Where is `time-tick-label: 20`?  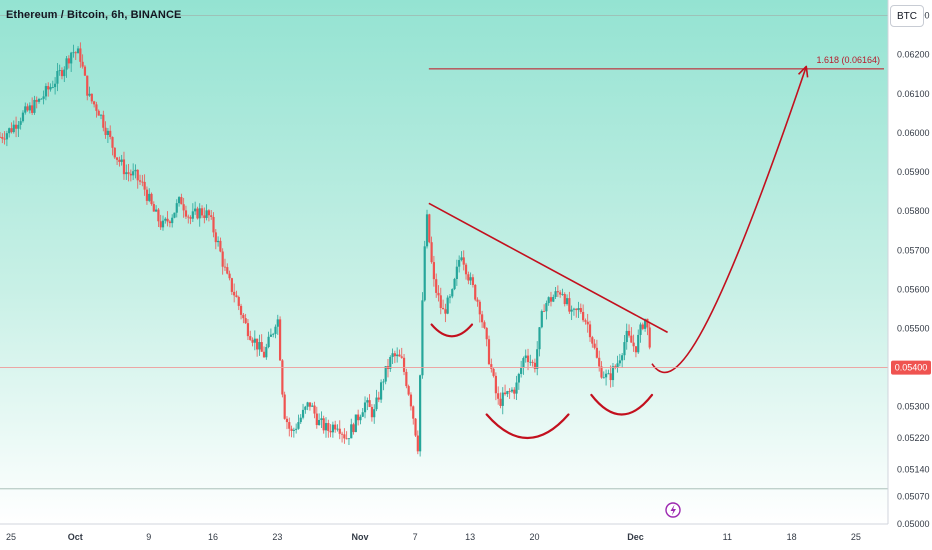
time-tick-label: 20 is located at coordinates (534, 537).